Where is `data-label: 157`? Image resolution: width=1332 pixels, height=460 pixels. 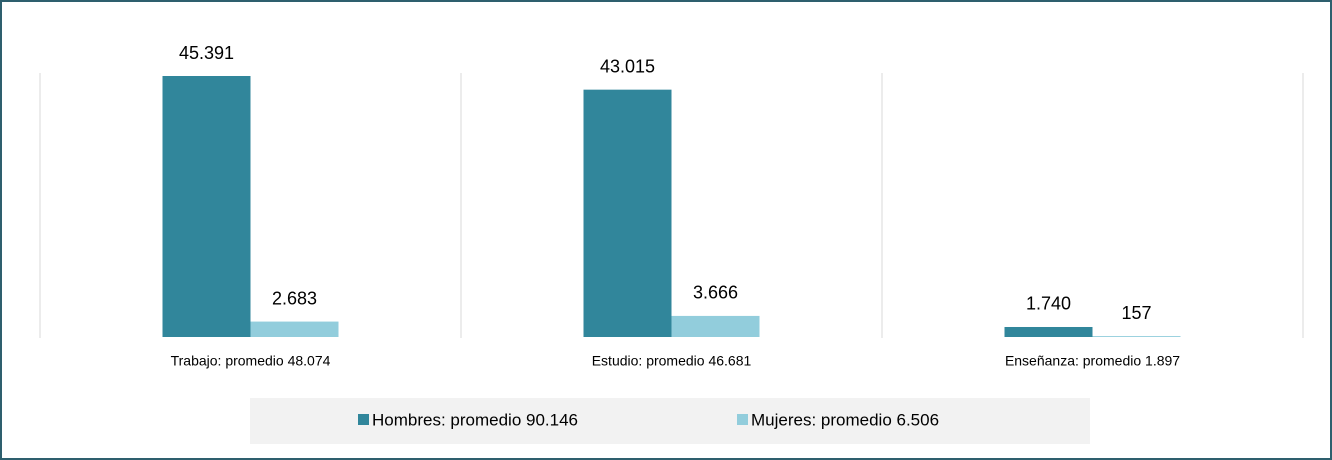 data-label: 157 is located at coordinates (1136, 313).